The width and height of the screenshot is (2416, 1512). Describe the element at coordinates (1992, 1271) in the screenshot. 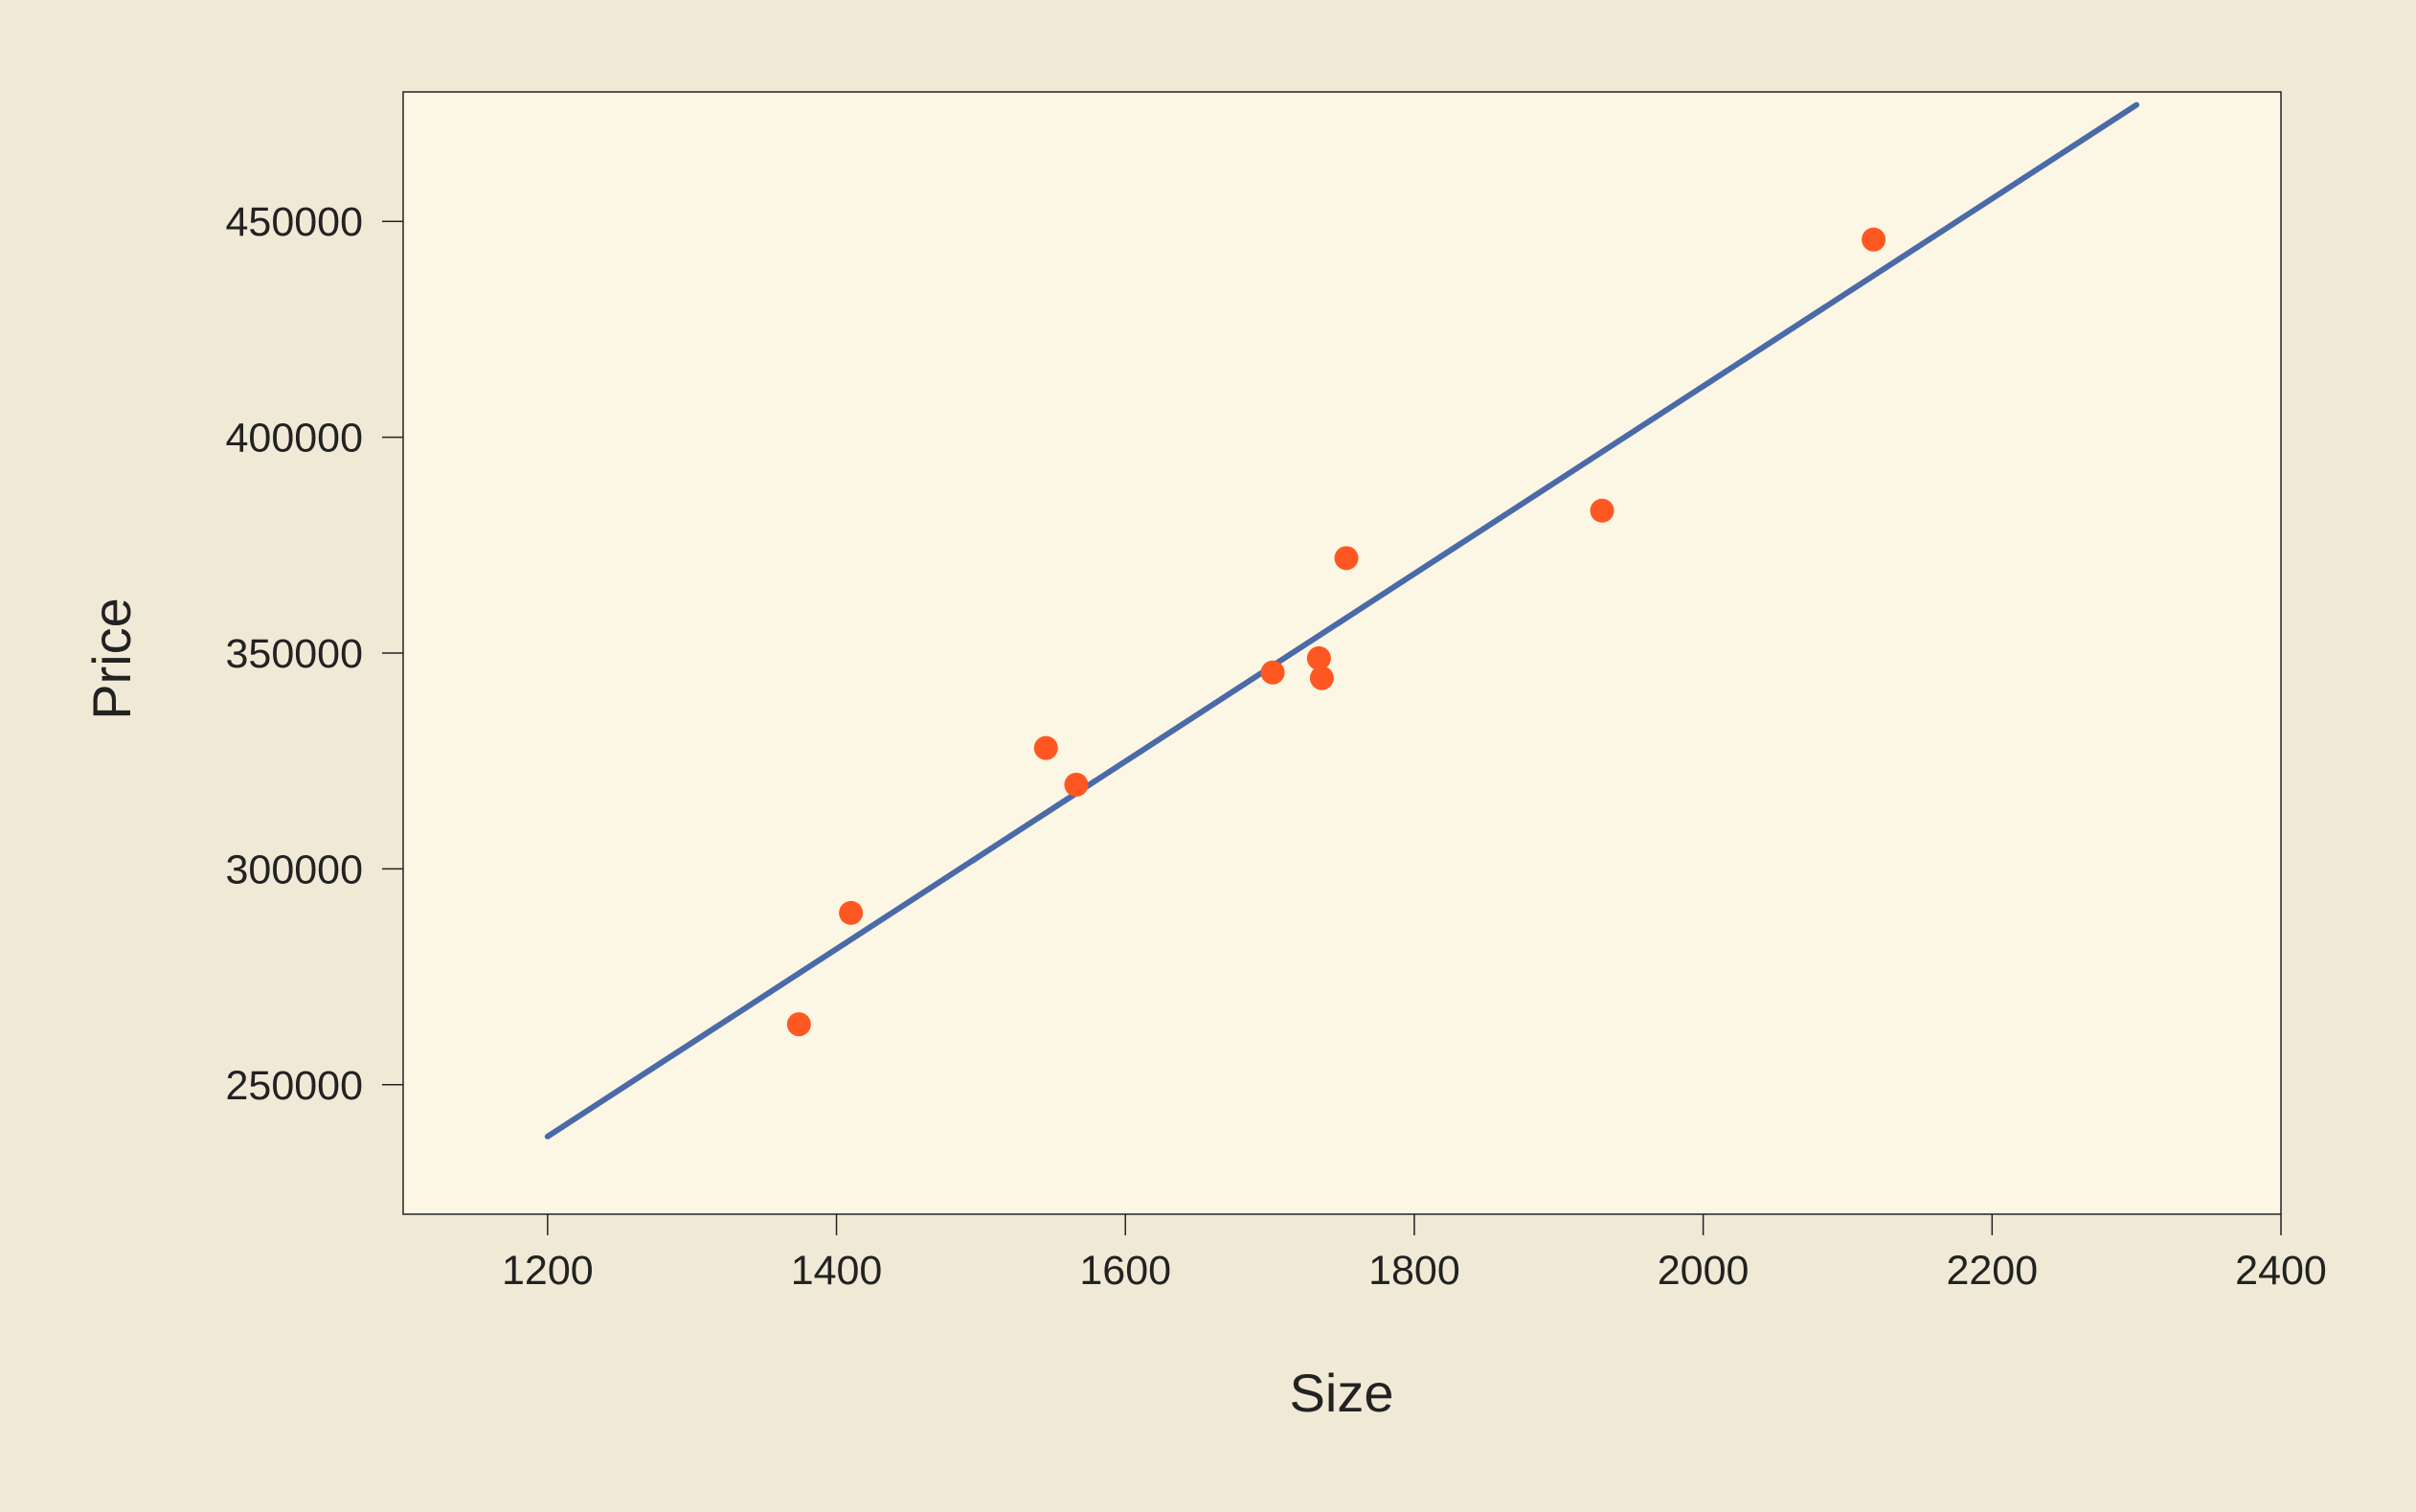

I see `x-tick-label: 2200` at that location.